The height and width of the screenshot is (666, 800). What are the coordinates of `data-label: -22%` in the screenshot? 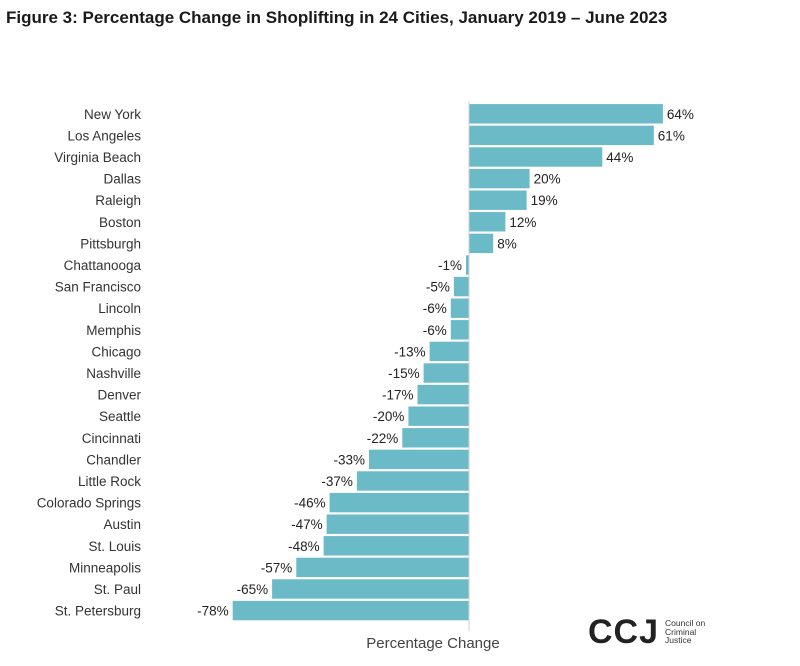 It's located at (383, 438).